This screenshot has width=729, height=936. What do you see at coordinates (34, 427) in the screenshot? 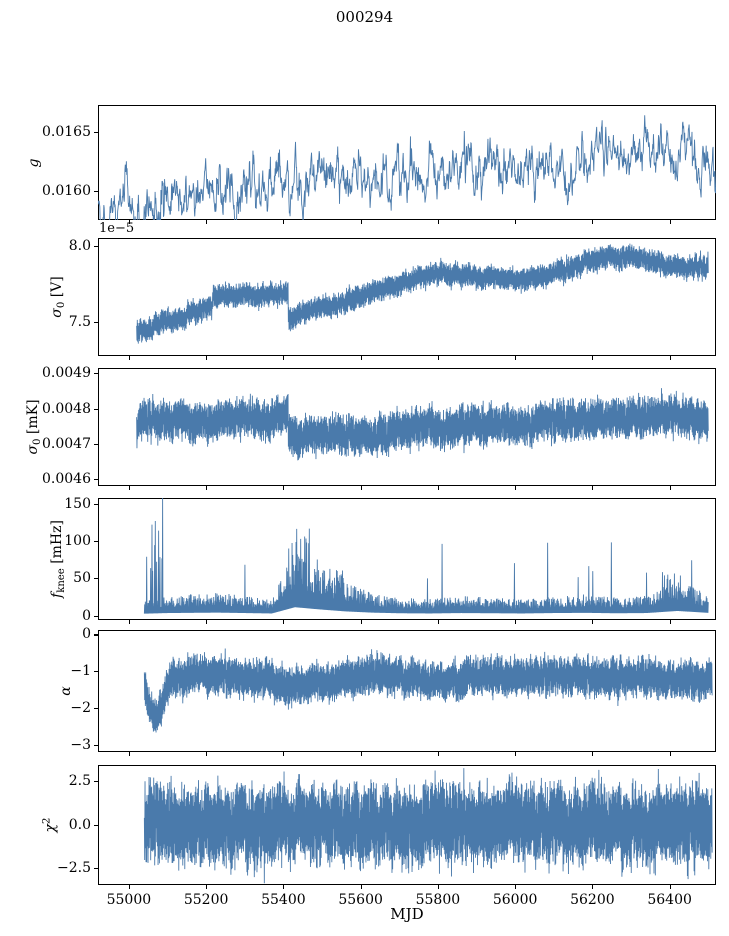
I see `y-axis-label: σ0 [mK]` at bounding box center [34, 427].